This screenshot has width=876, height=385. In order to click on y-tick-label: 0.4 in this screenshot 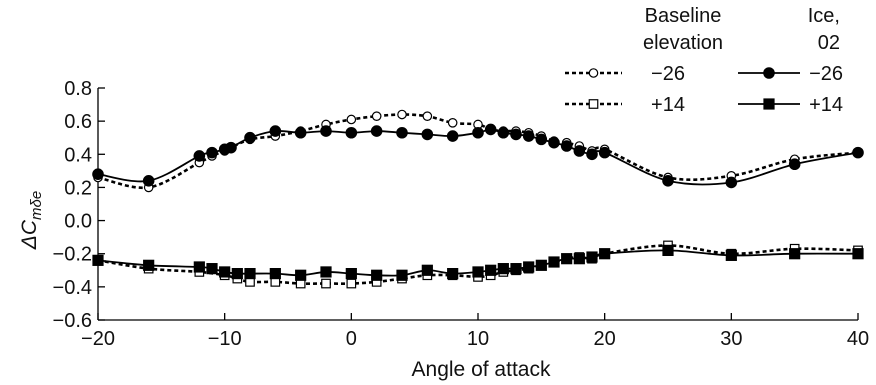, I will do `click(78, 155)`.